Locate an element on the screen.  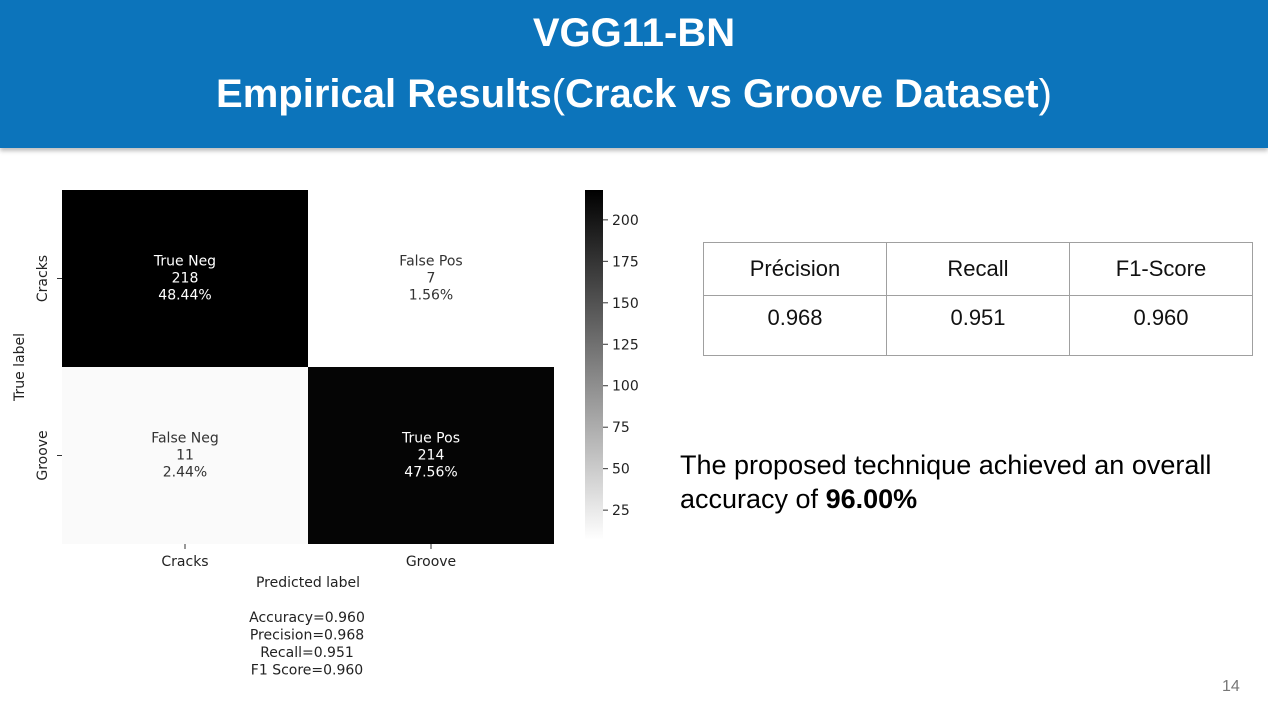
metrics-value-precision: 0.968 is located at coordinates (795, 325).